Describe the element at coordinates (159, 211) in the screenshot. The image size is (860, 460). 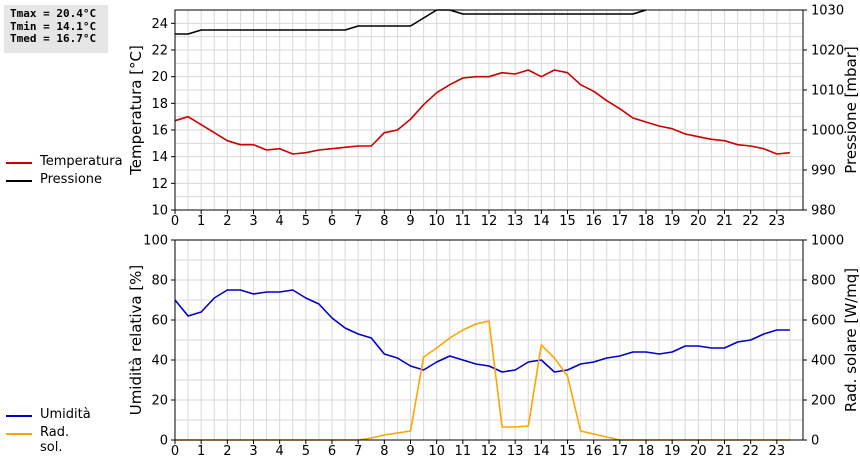
I see `y-tick-label-left: 10` at that location.